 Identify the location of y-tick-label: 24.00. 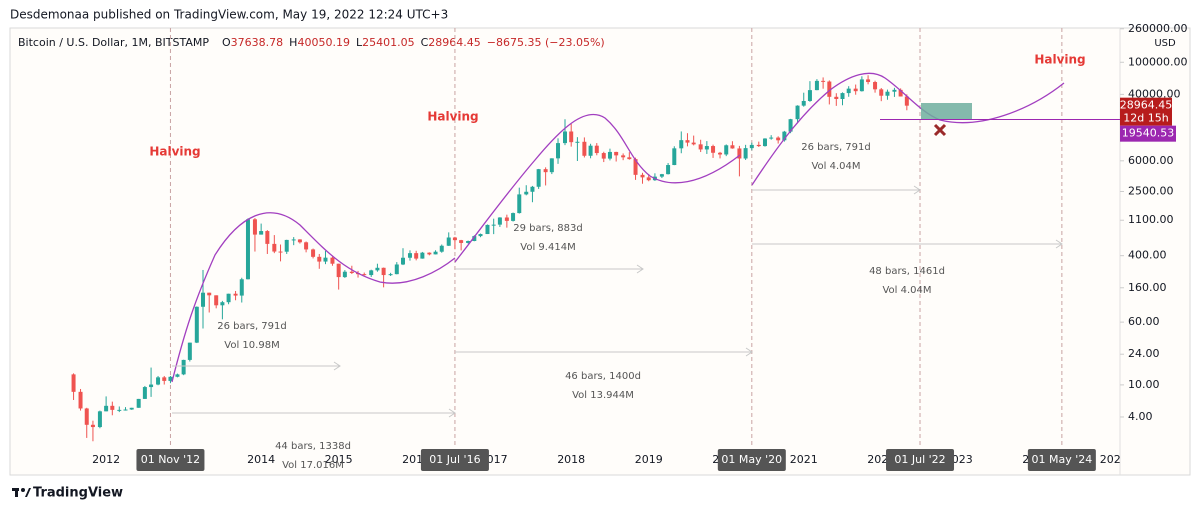
(1144, 353).